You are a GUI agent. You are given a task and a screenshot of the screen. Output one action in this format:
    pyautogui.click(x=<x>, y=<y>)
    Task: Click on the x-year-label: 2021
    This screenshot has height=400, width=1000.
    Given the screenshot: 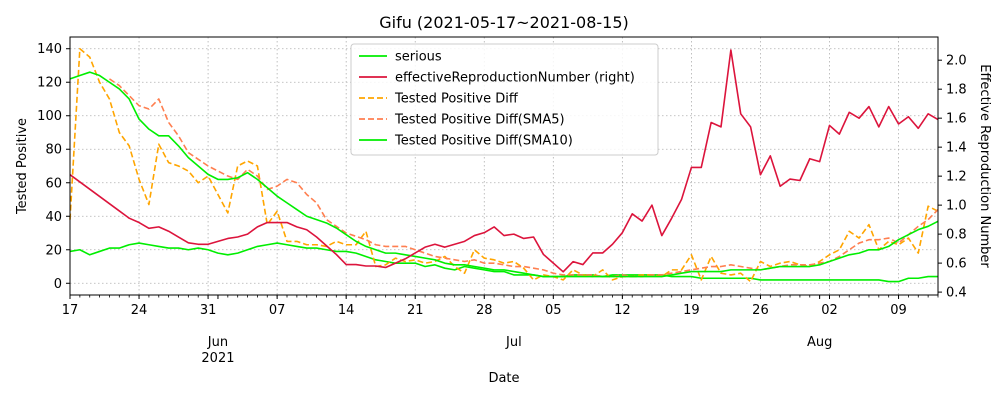 What is the action you would take?
    pyautogui.click(x=217, y=358)
    